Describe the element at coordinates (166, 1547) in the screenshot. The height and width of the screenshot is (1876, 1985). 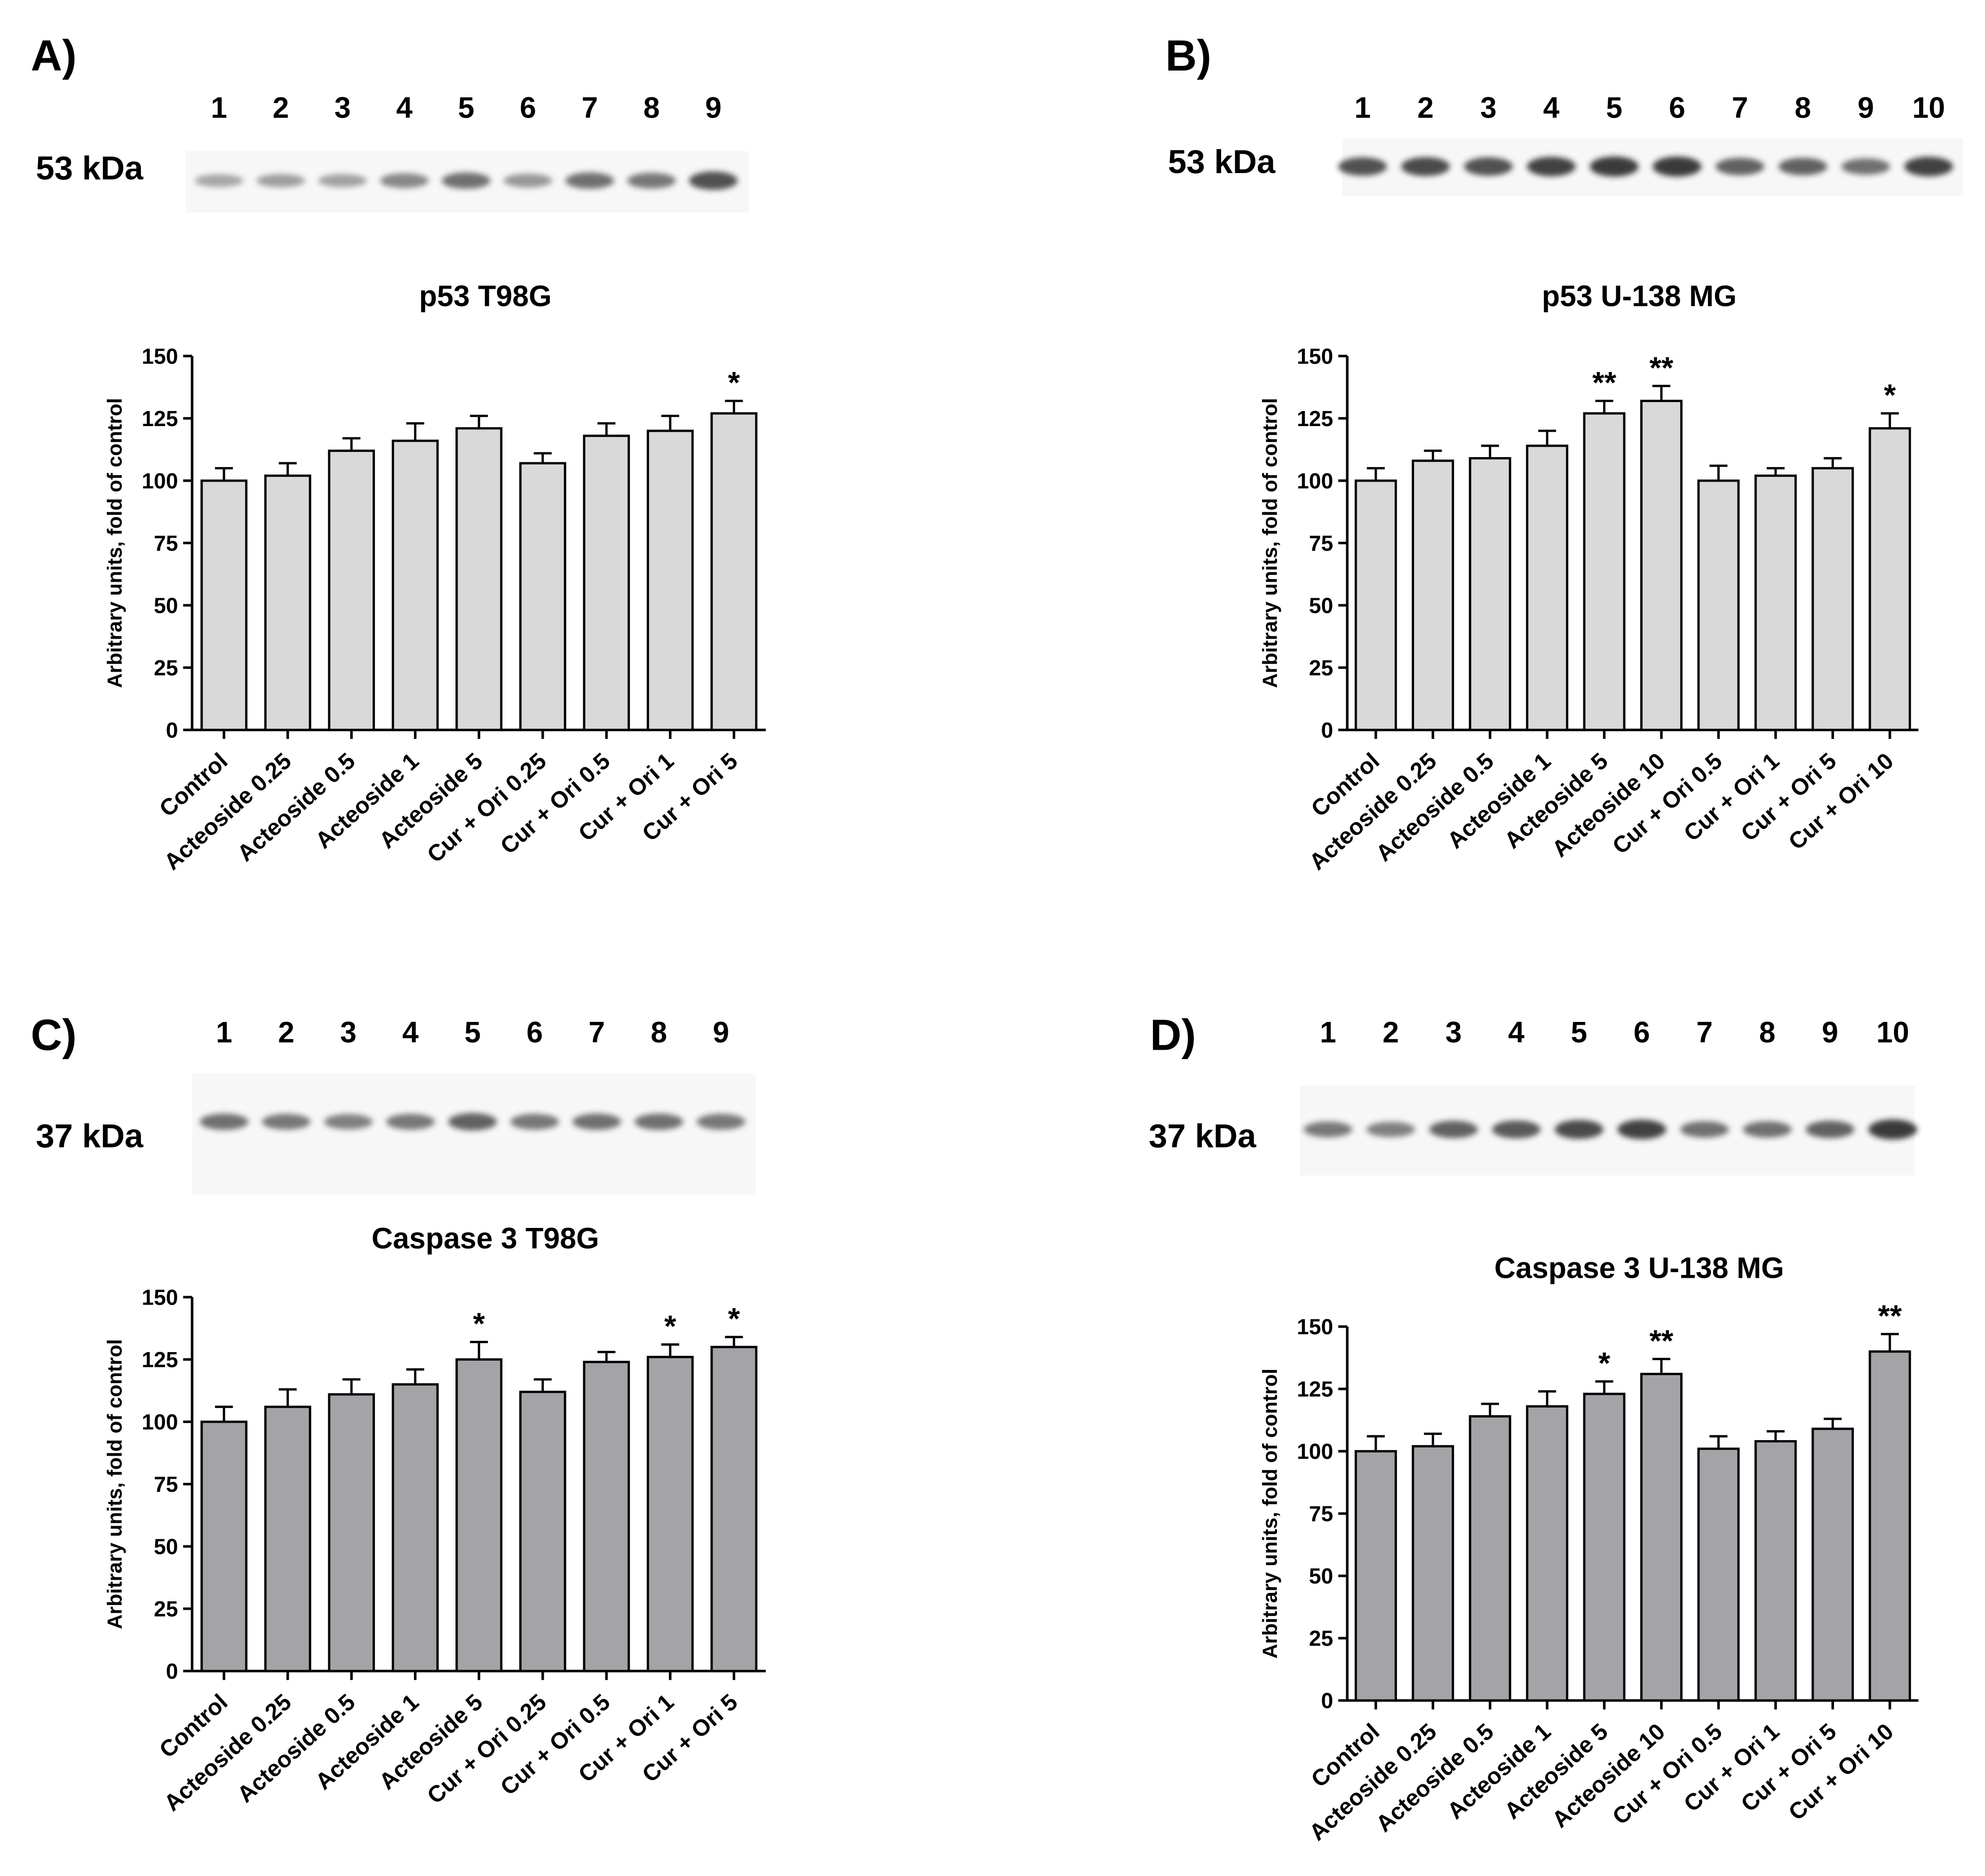
I see `y-tick-label: 50` at that location.